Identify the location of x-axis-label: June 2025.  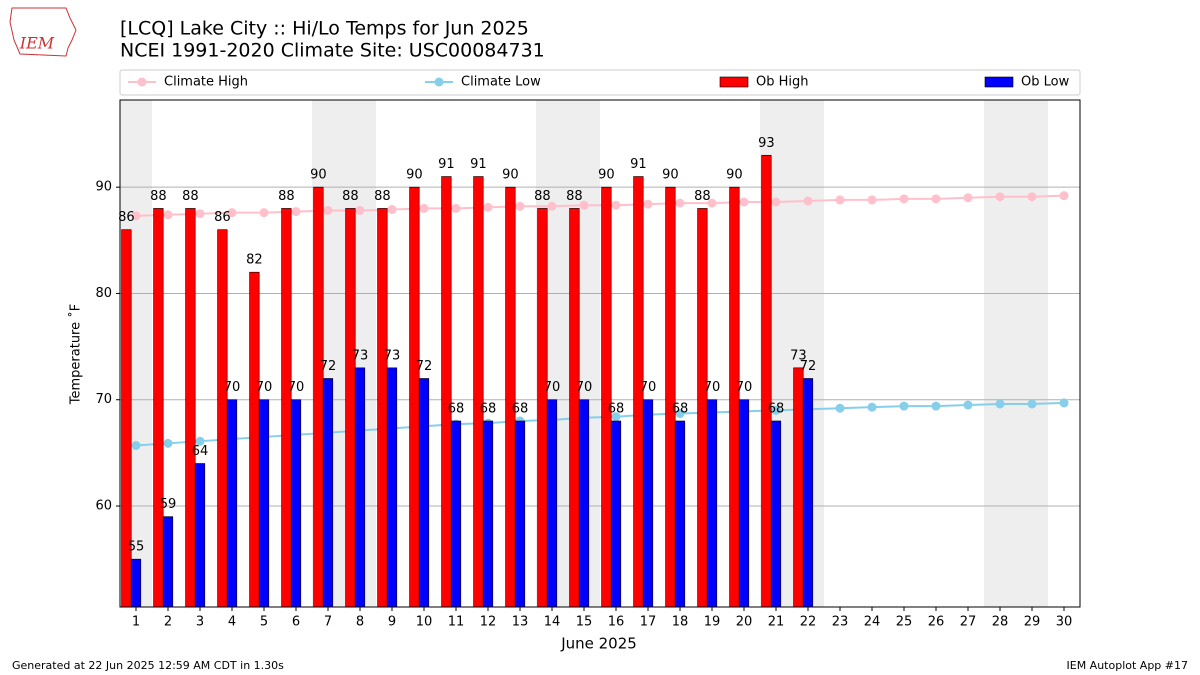
(598, 644).